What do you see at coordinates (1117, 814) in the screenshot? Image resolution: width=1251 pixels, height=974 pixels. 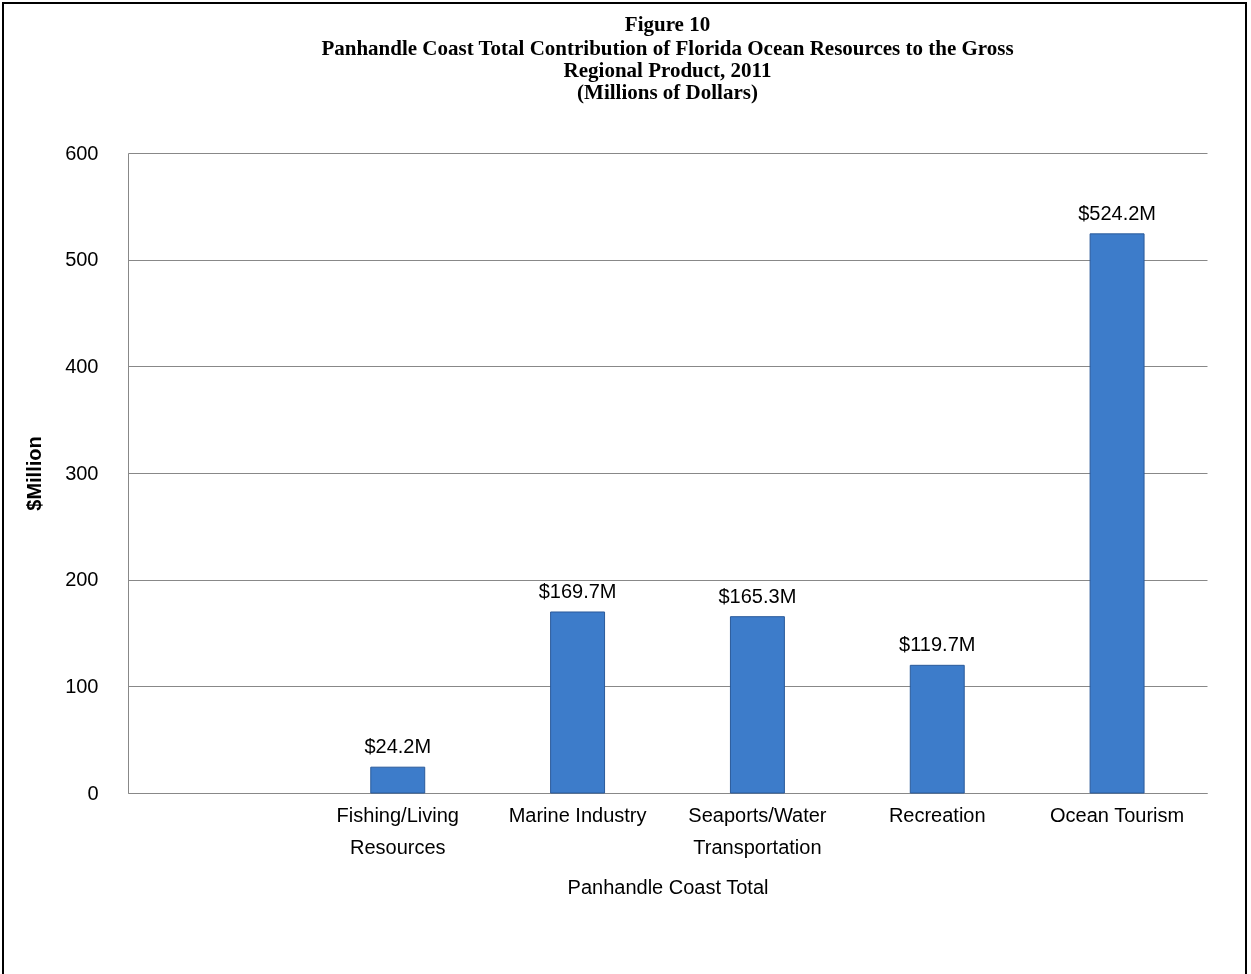 I see `x-tick-label: Ocean Tourism` at bounding box center [1117, 814].